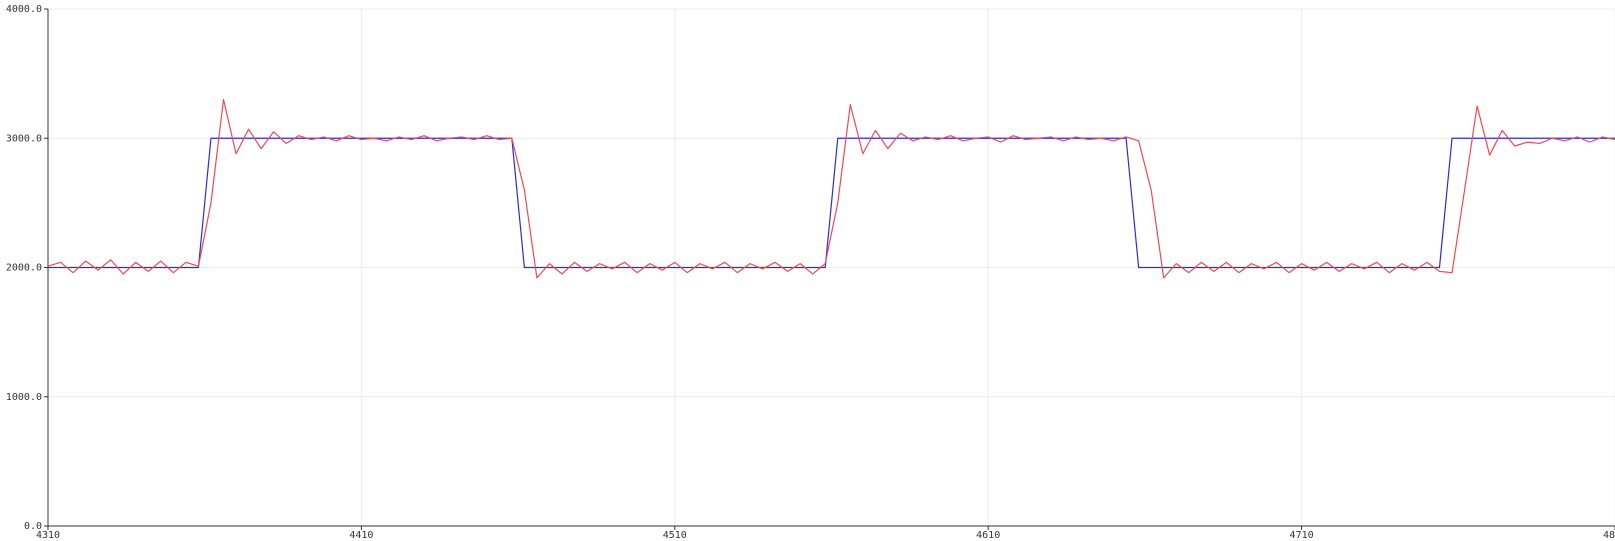 The image size is (1615, 541). Describe the element at coordinates (1302, 535) in the screenshot. I see `x-tick-label: 4710` at that location.